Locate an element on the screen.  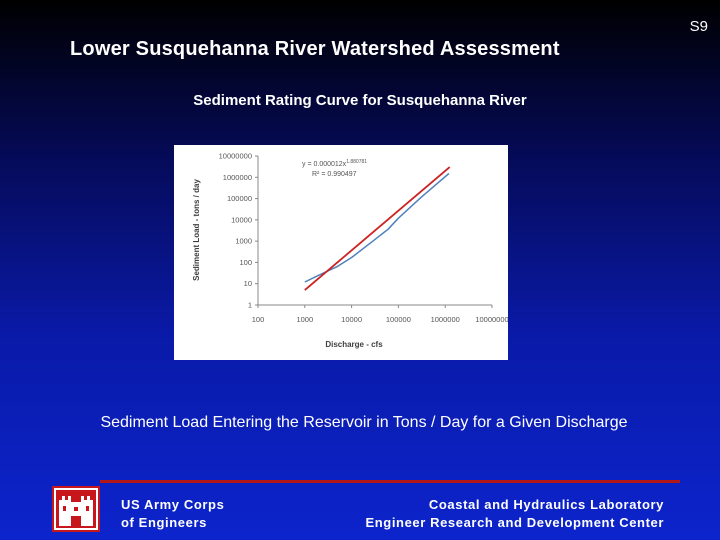
castle-icon is located at coordinates (76, 509).